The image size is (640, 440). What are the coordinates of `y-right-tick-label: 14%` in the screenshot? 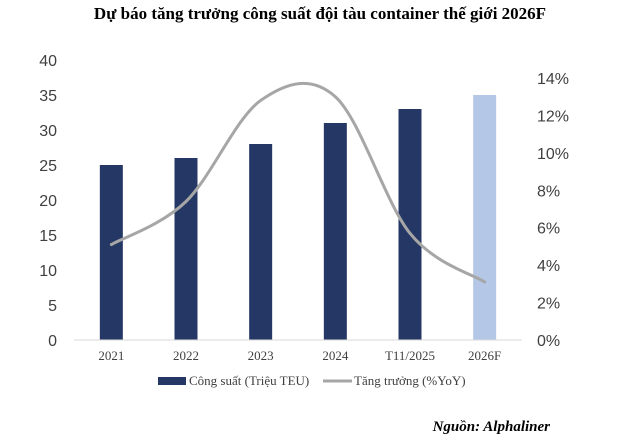 It's located at (553, 79).